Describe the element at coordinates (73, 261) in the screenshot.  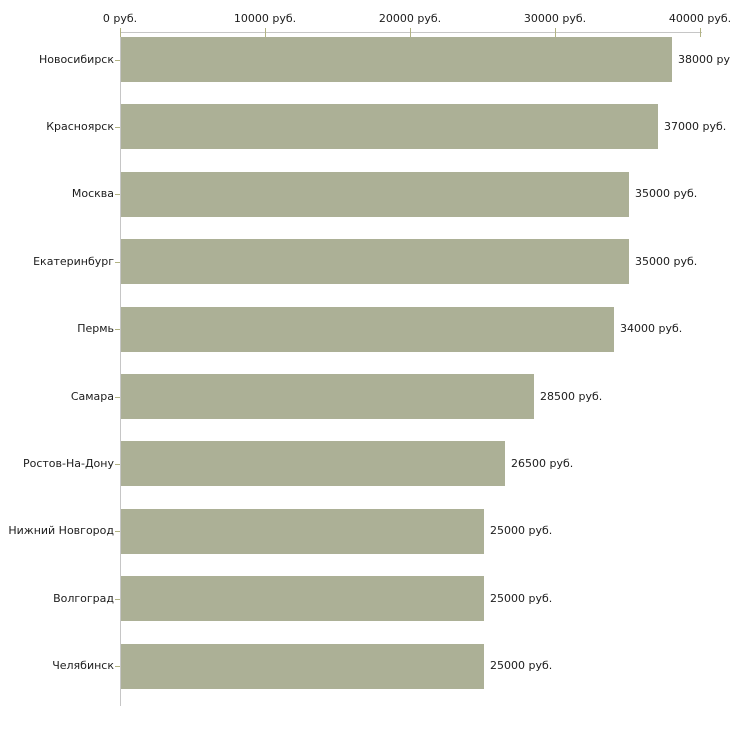
I see `category-label: Екатеринбург` at that location.